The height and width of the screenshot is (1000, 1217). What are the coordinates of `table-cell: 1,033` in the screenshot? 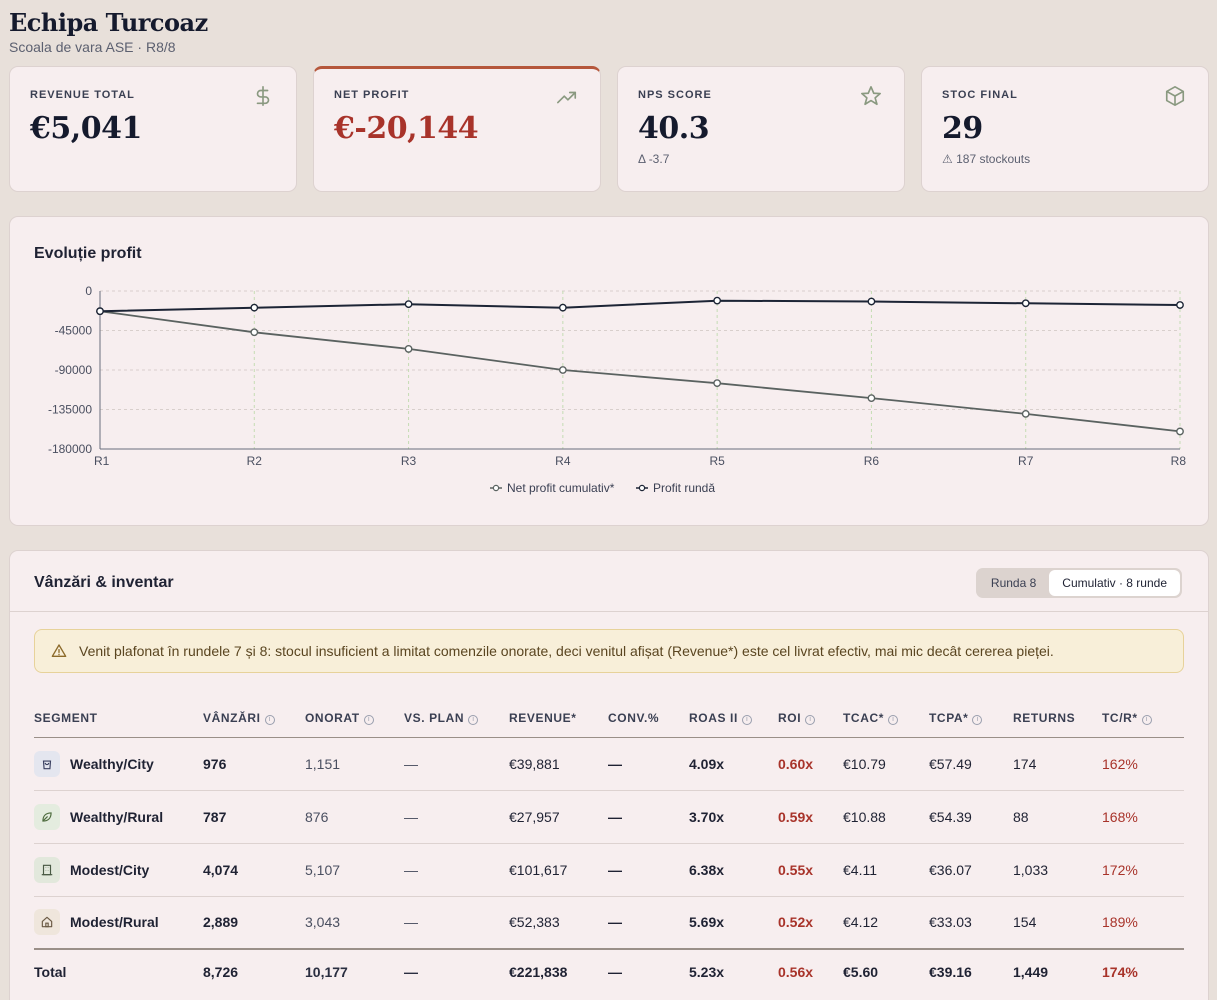 It's located at (1057, 870).